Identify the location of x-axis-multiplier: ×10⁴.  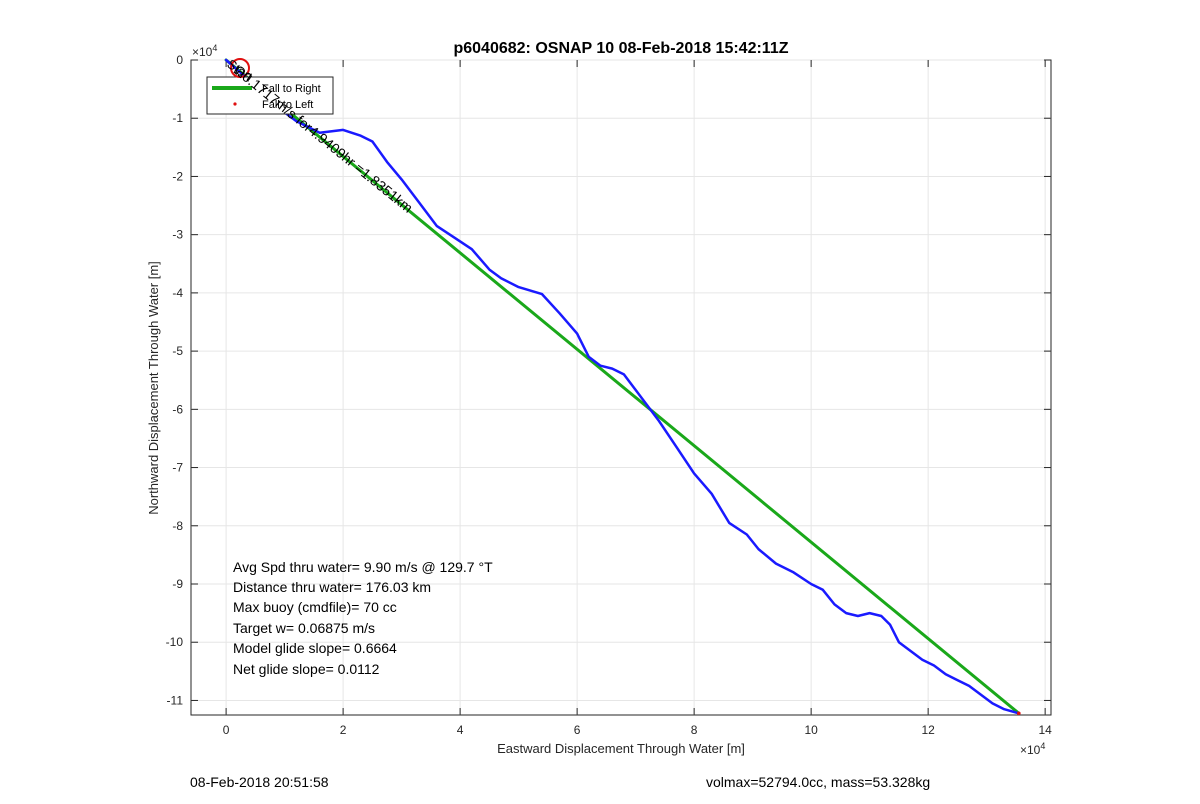
(1032, 749).